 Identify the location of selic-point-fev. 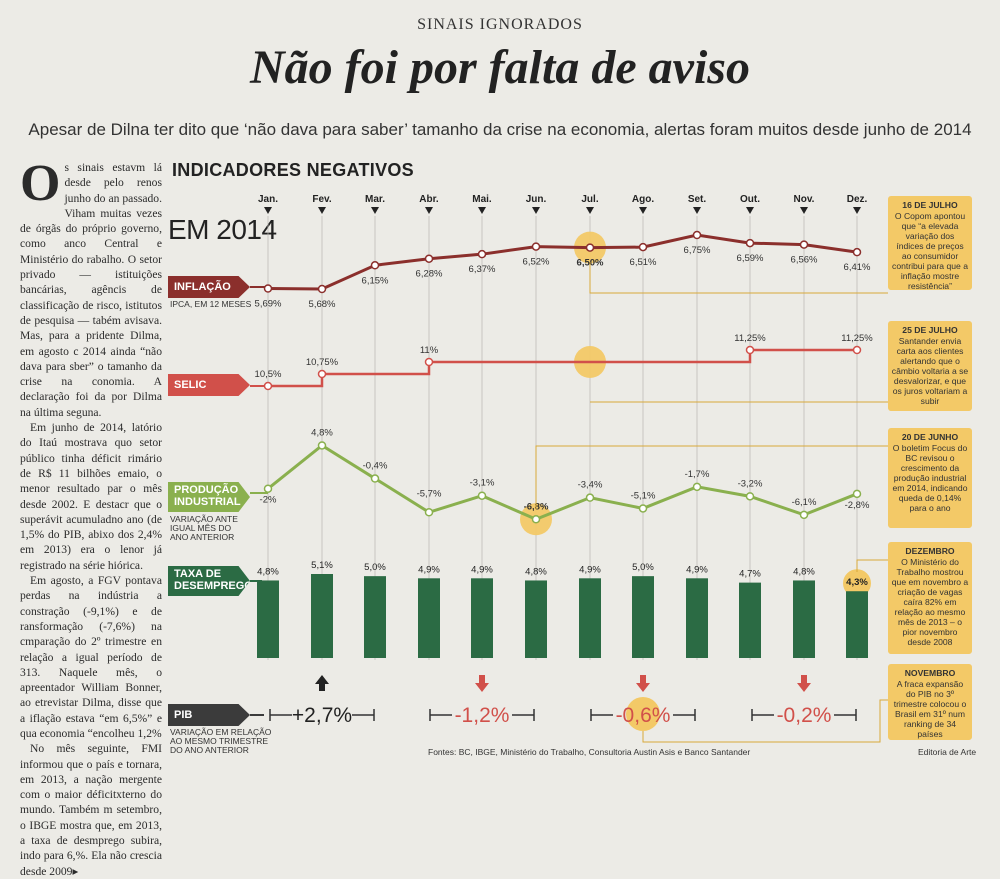
(322, 374).